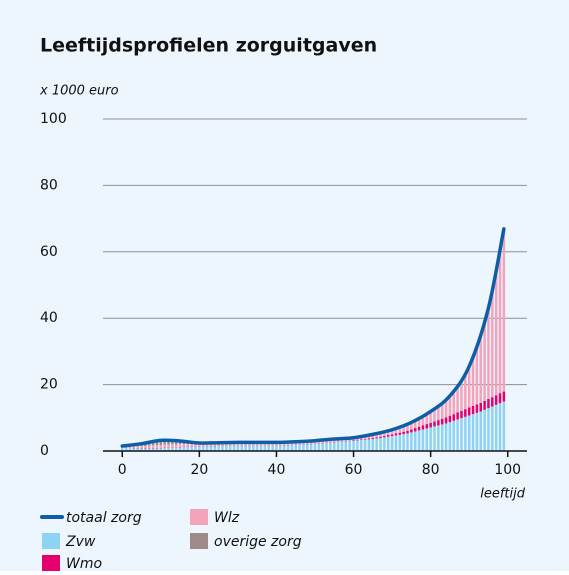 The image size is (569, 575). Describe the element at coordinates (227, 518) in the screenshot. I see `legend-label: Wlz` at that location.